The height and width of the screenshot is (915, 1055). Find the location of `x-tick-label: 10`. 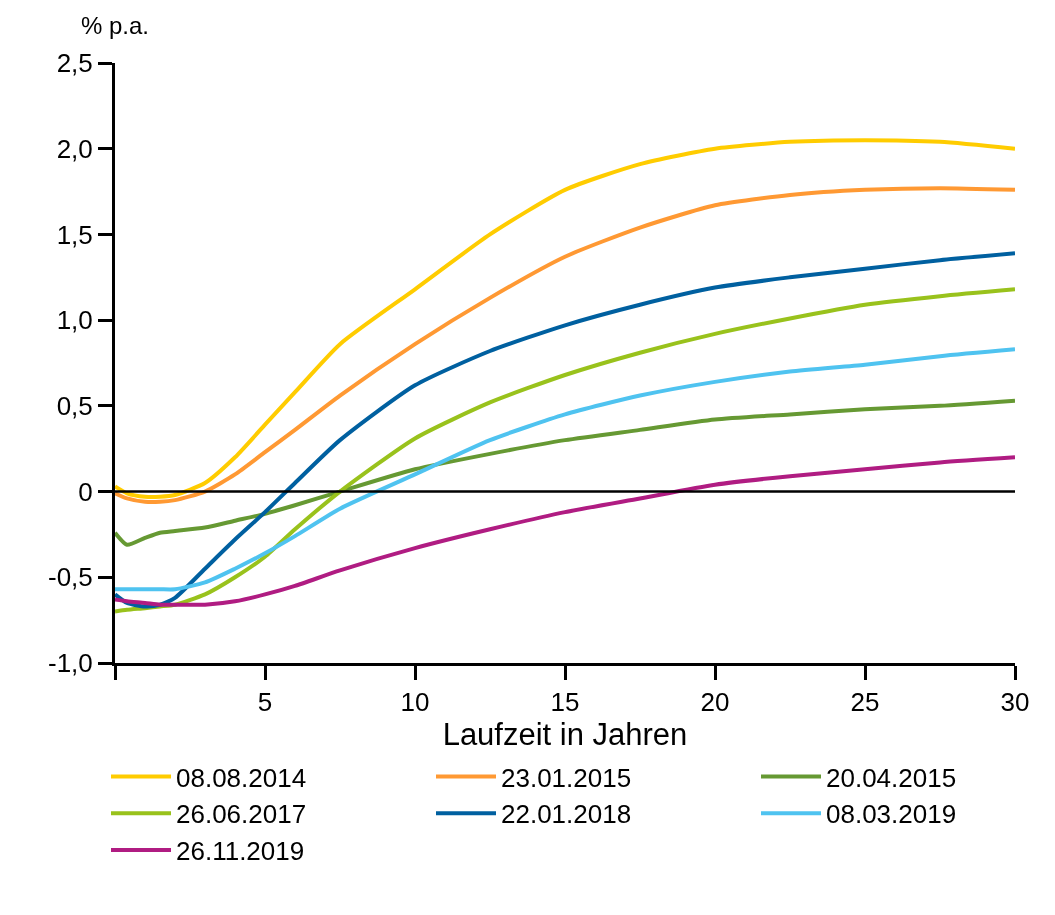

x-tick-label: 10 is located at coordinates (415, 702).